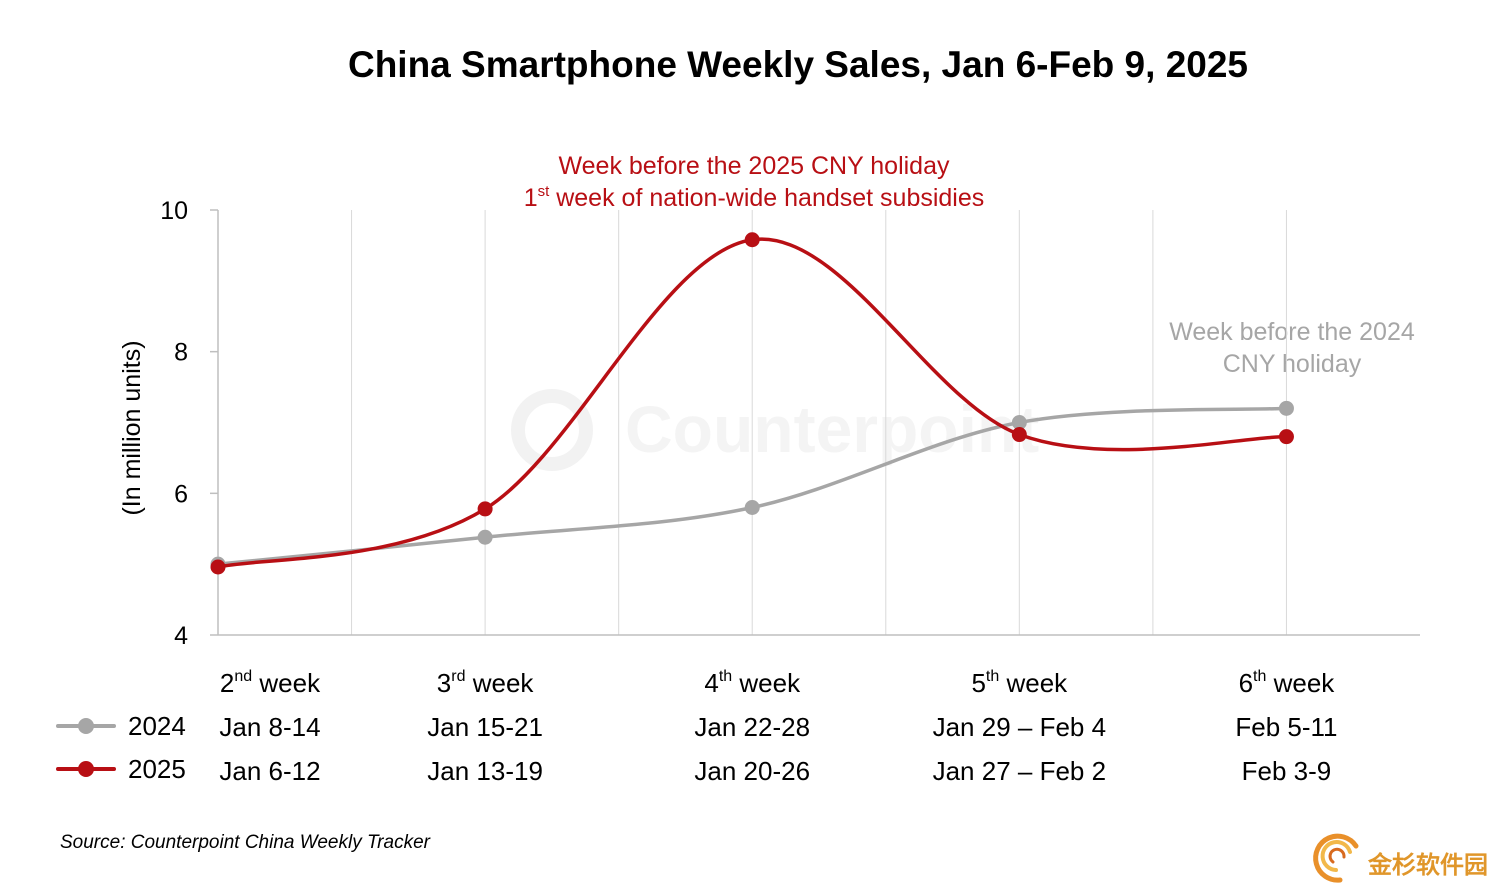  What do you see at coordinates (752, 683) in the screenshot?
I see `x-week-label: 4th week` at bounding box center [752, 683].